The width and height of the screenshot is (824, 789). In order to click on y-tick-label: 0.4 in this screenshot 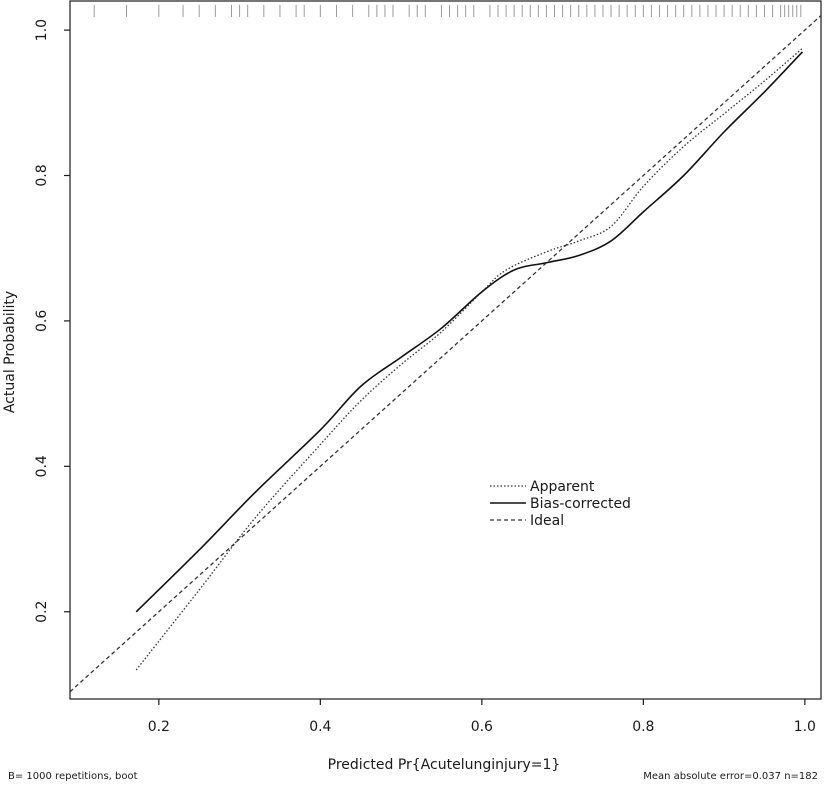, I will do `click(42, 466)`.